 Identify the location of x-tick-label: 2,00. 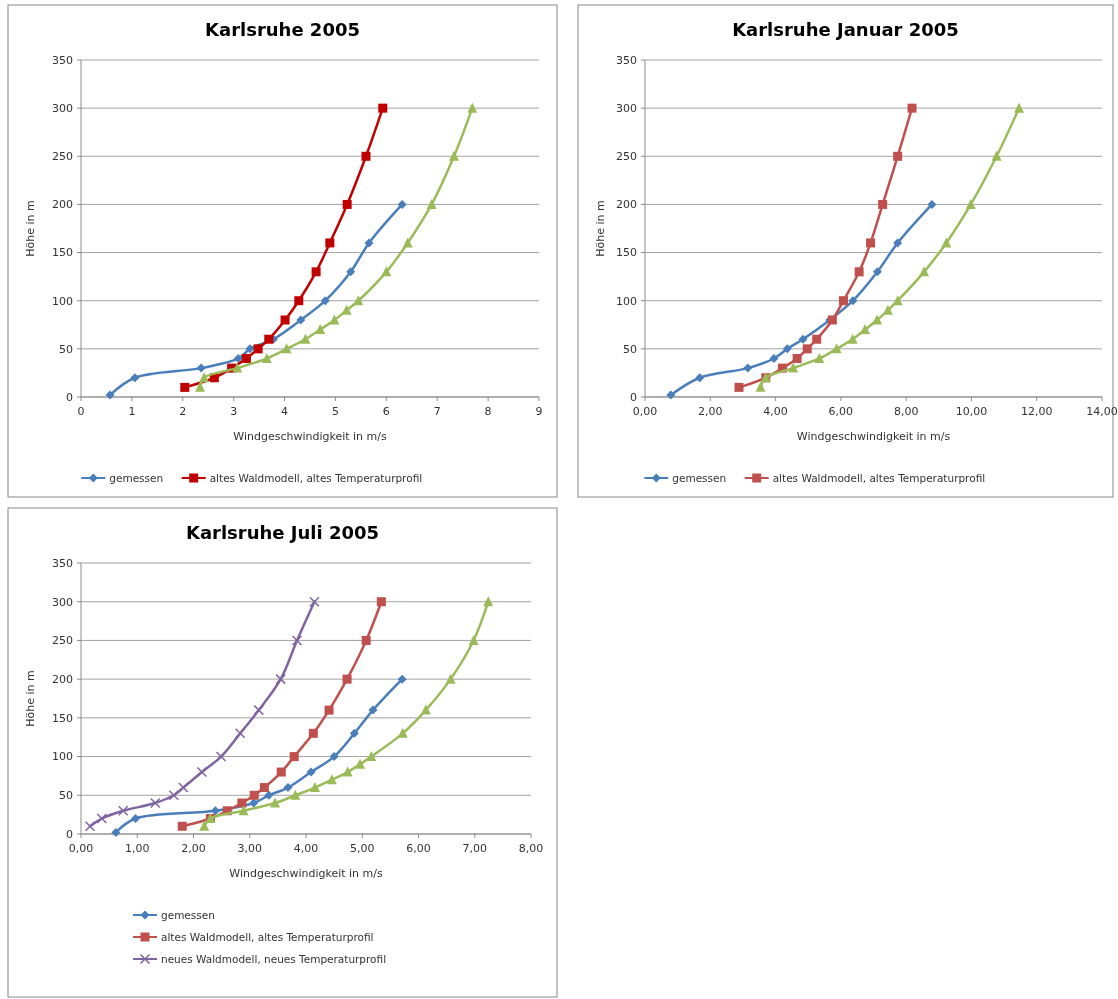
(193, 848).